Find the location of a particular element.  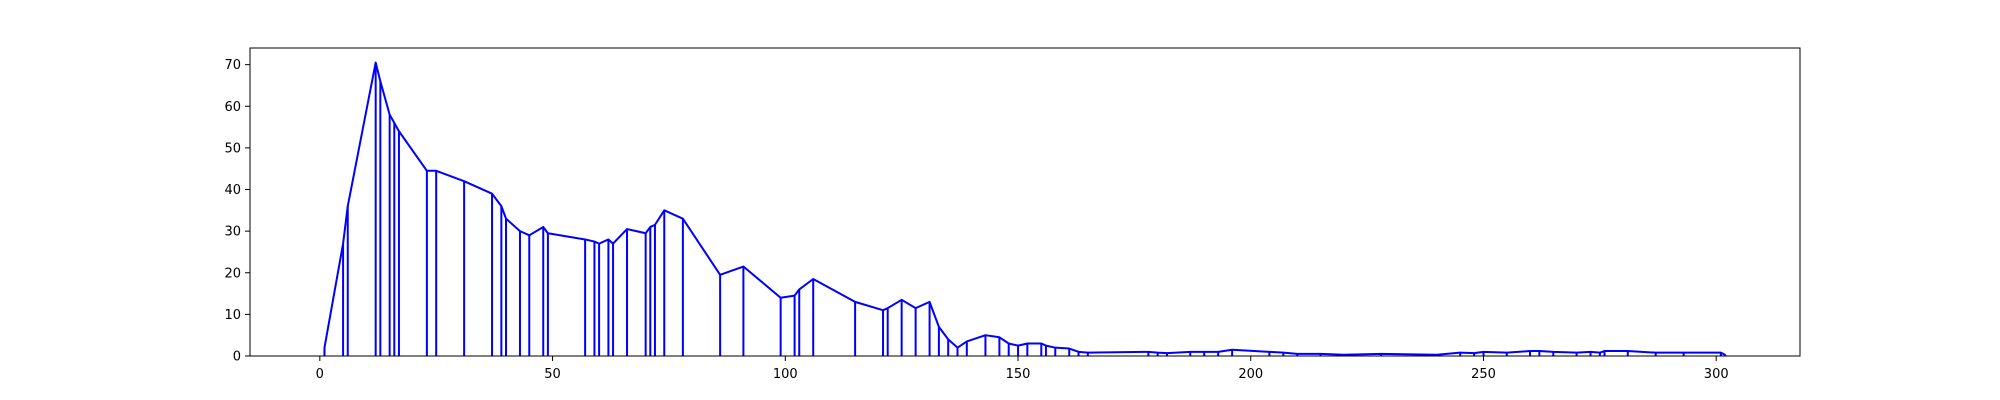

x-tick-label-6: 300 is located at coordinates (1716, 374).